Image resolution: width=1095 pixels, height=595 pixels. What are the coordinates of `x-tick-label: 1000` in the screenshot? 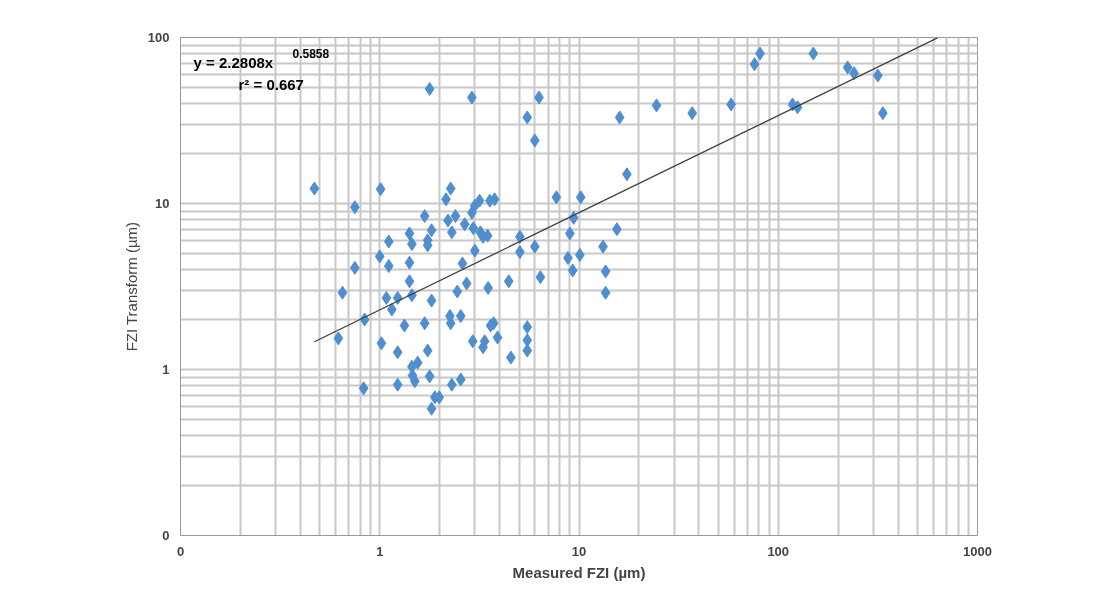 It's located at (977, 551).